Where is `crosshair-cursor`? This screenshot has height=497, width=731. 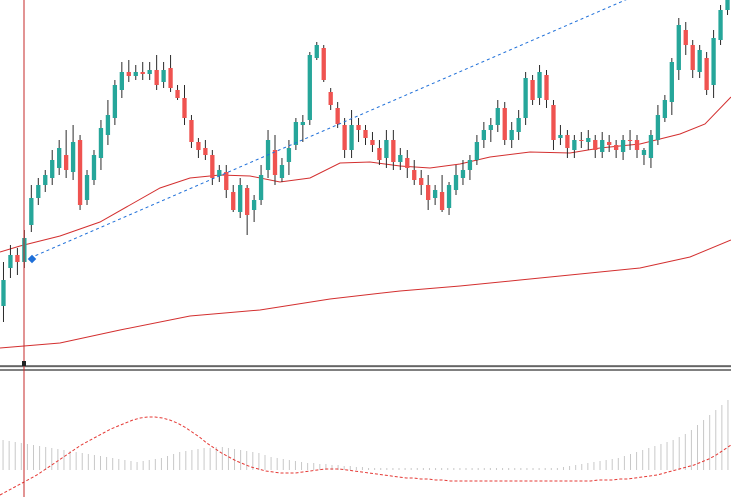
crosshair-cursor is located at coordinates (24, 248).